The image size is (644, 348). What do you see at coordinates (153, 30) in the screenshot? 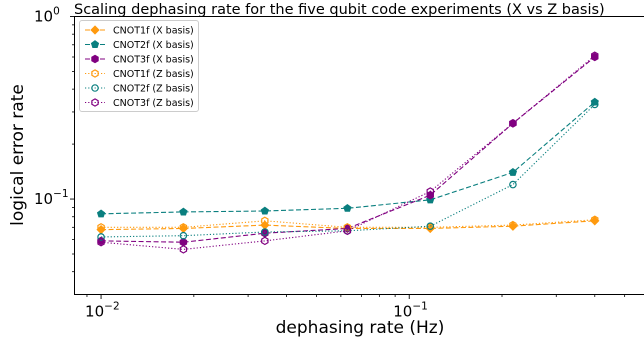
I see `legend-label: CNOT1f (X basis)` at bounding box center [153, 30].